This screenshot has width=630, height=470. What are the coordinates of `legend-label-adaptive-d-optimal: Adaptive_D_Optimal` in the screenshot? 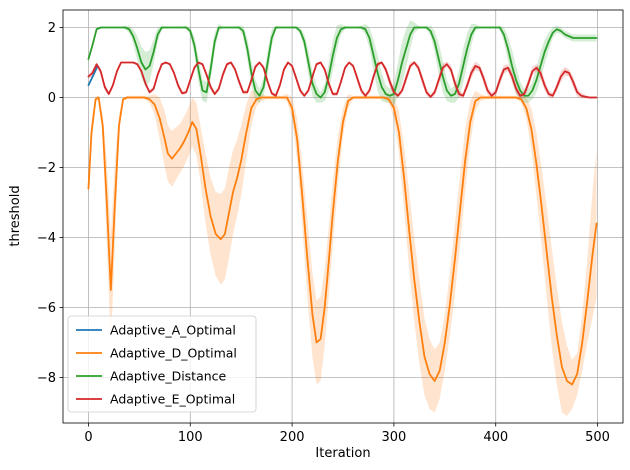 It's located at (173, 353).